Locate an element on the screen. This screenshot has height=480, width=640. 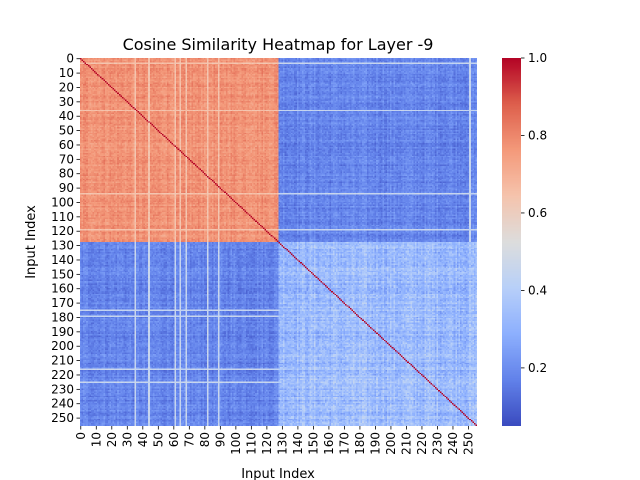
y-tick-label: 20 is located at coordinates (66, 87).